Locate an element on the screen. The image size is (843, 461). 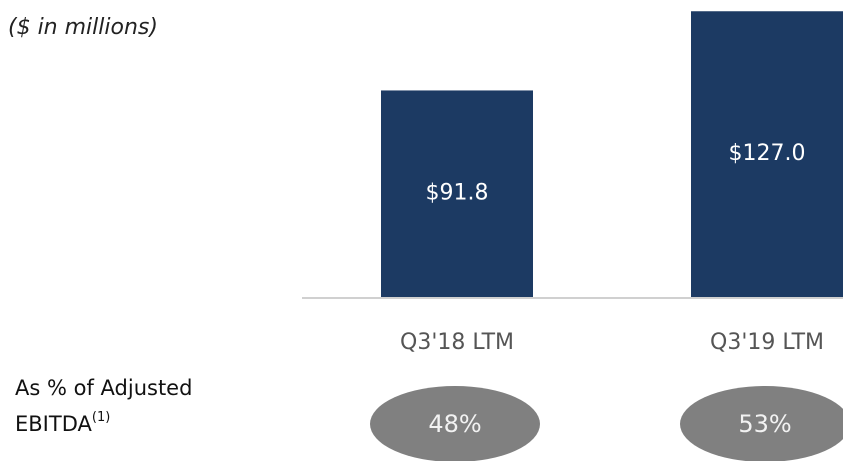
ratio-label: 53% is located at coordinates (764, 424).